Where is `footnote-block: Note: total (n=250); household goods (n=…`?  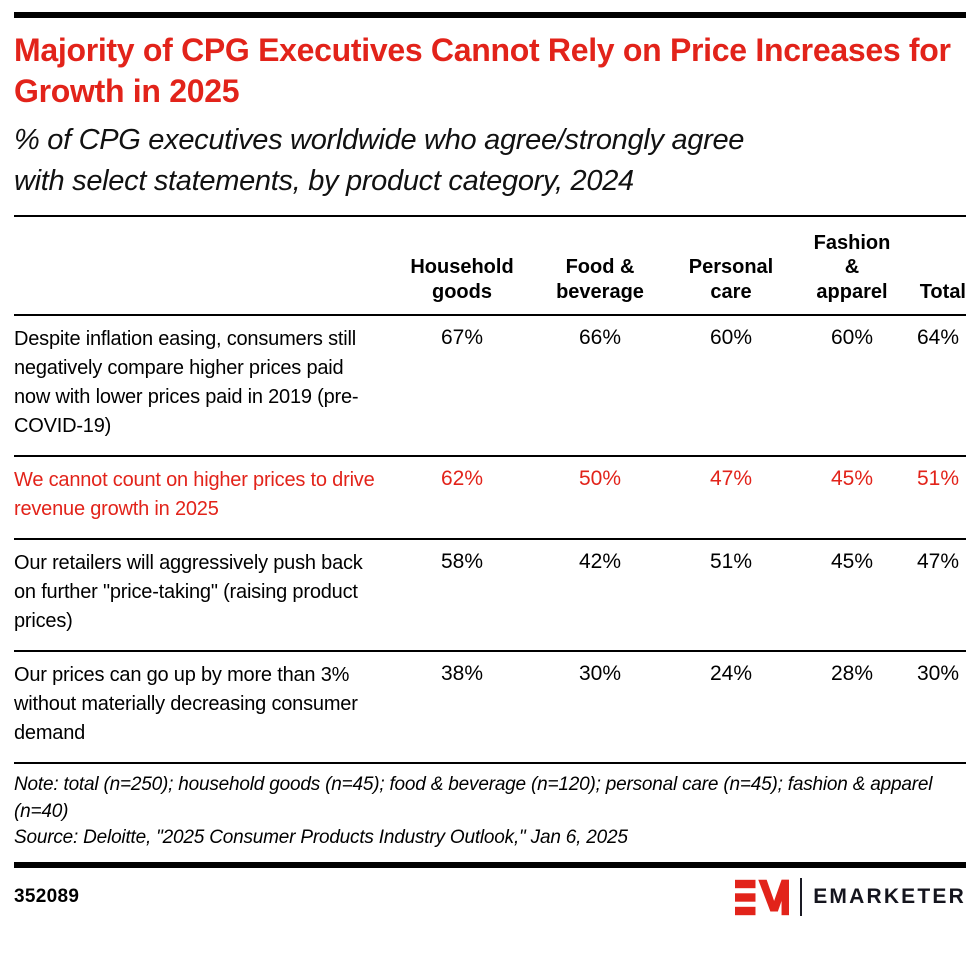
footnote-block: Note: total (n=250); household goods (n=… is located at coordinates (490, 812).